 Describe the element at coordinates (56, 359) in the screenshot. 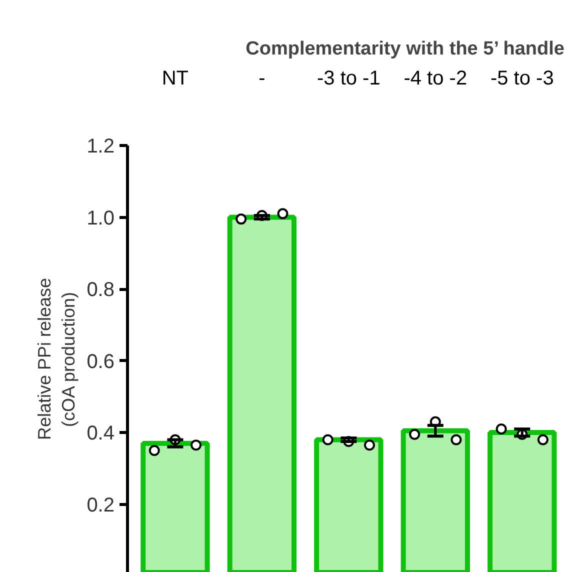

I see `y-axis-title: Relative PPi release (cOA production)` at that location.